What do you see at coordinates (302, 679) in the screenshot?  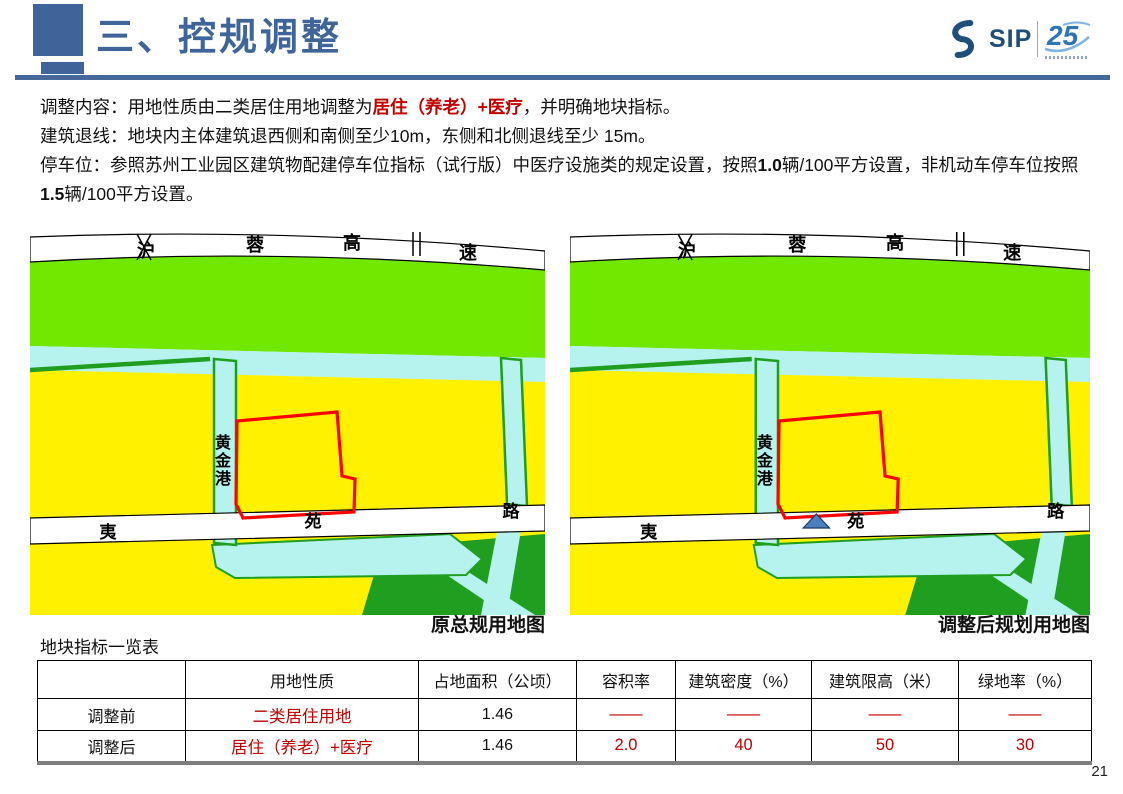 I see `header-landuse: 用地性质` at bounding box center [302, 679].